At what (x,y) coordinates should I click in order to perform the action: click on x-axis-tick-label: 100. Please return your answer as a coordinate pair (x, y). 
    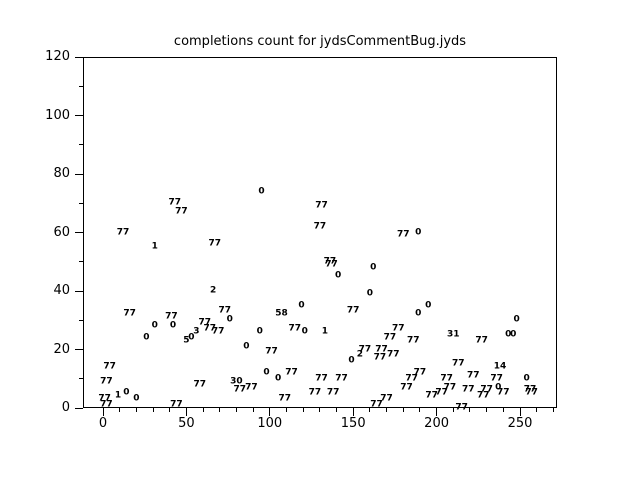
    Looking at the image, I should click on (270, 423).